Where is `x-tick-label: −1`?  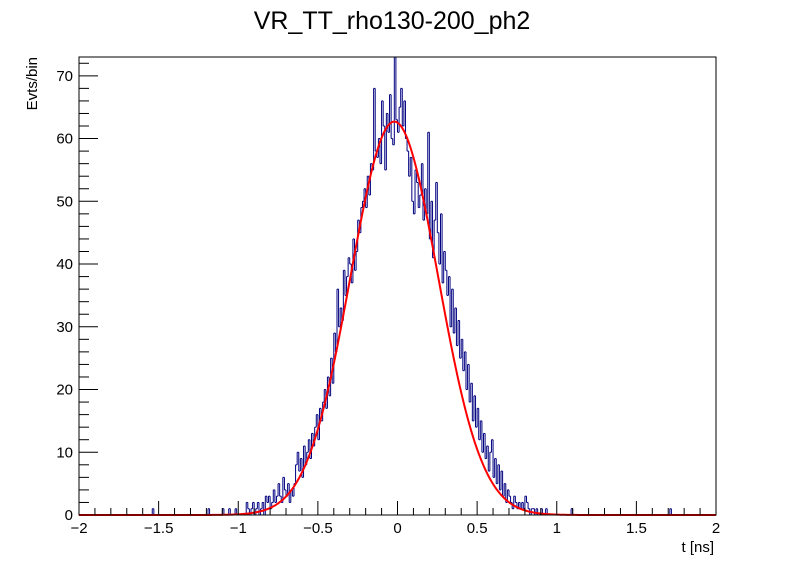 x-tick-label: −1 is located at coordinates (238, 528).